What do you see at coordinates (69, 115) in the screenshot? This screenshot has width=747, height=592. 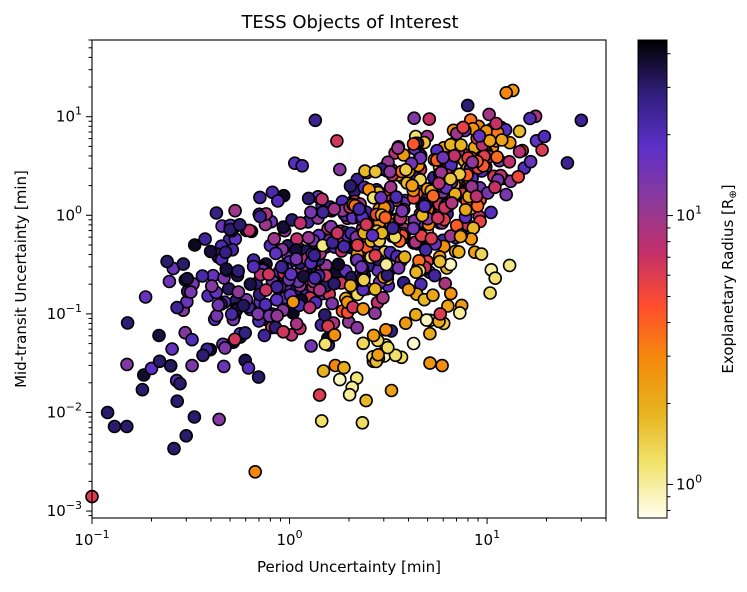 I see `y-tick-label: 10¹` at bounding box center [69, 115].